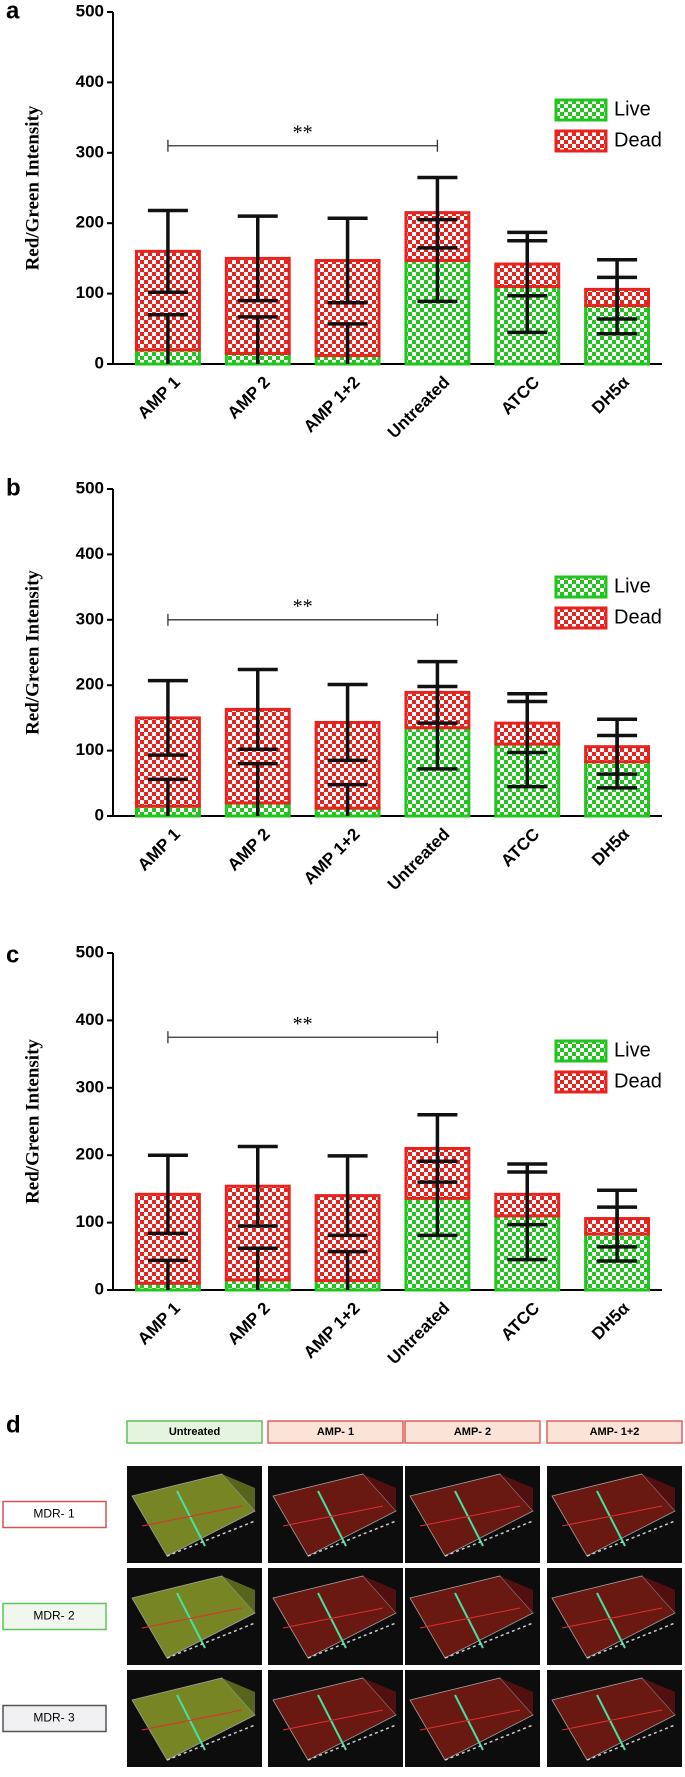 The width and height of the screenshot is (685, 1777). I want to click on panel-label: b, so click(13, 487).